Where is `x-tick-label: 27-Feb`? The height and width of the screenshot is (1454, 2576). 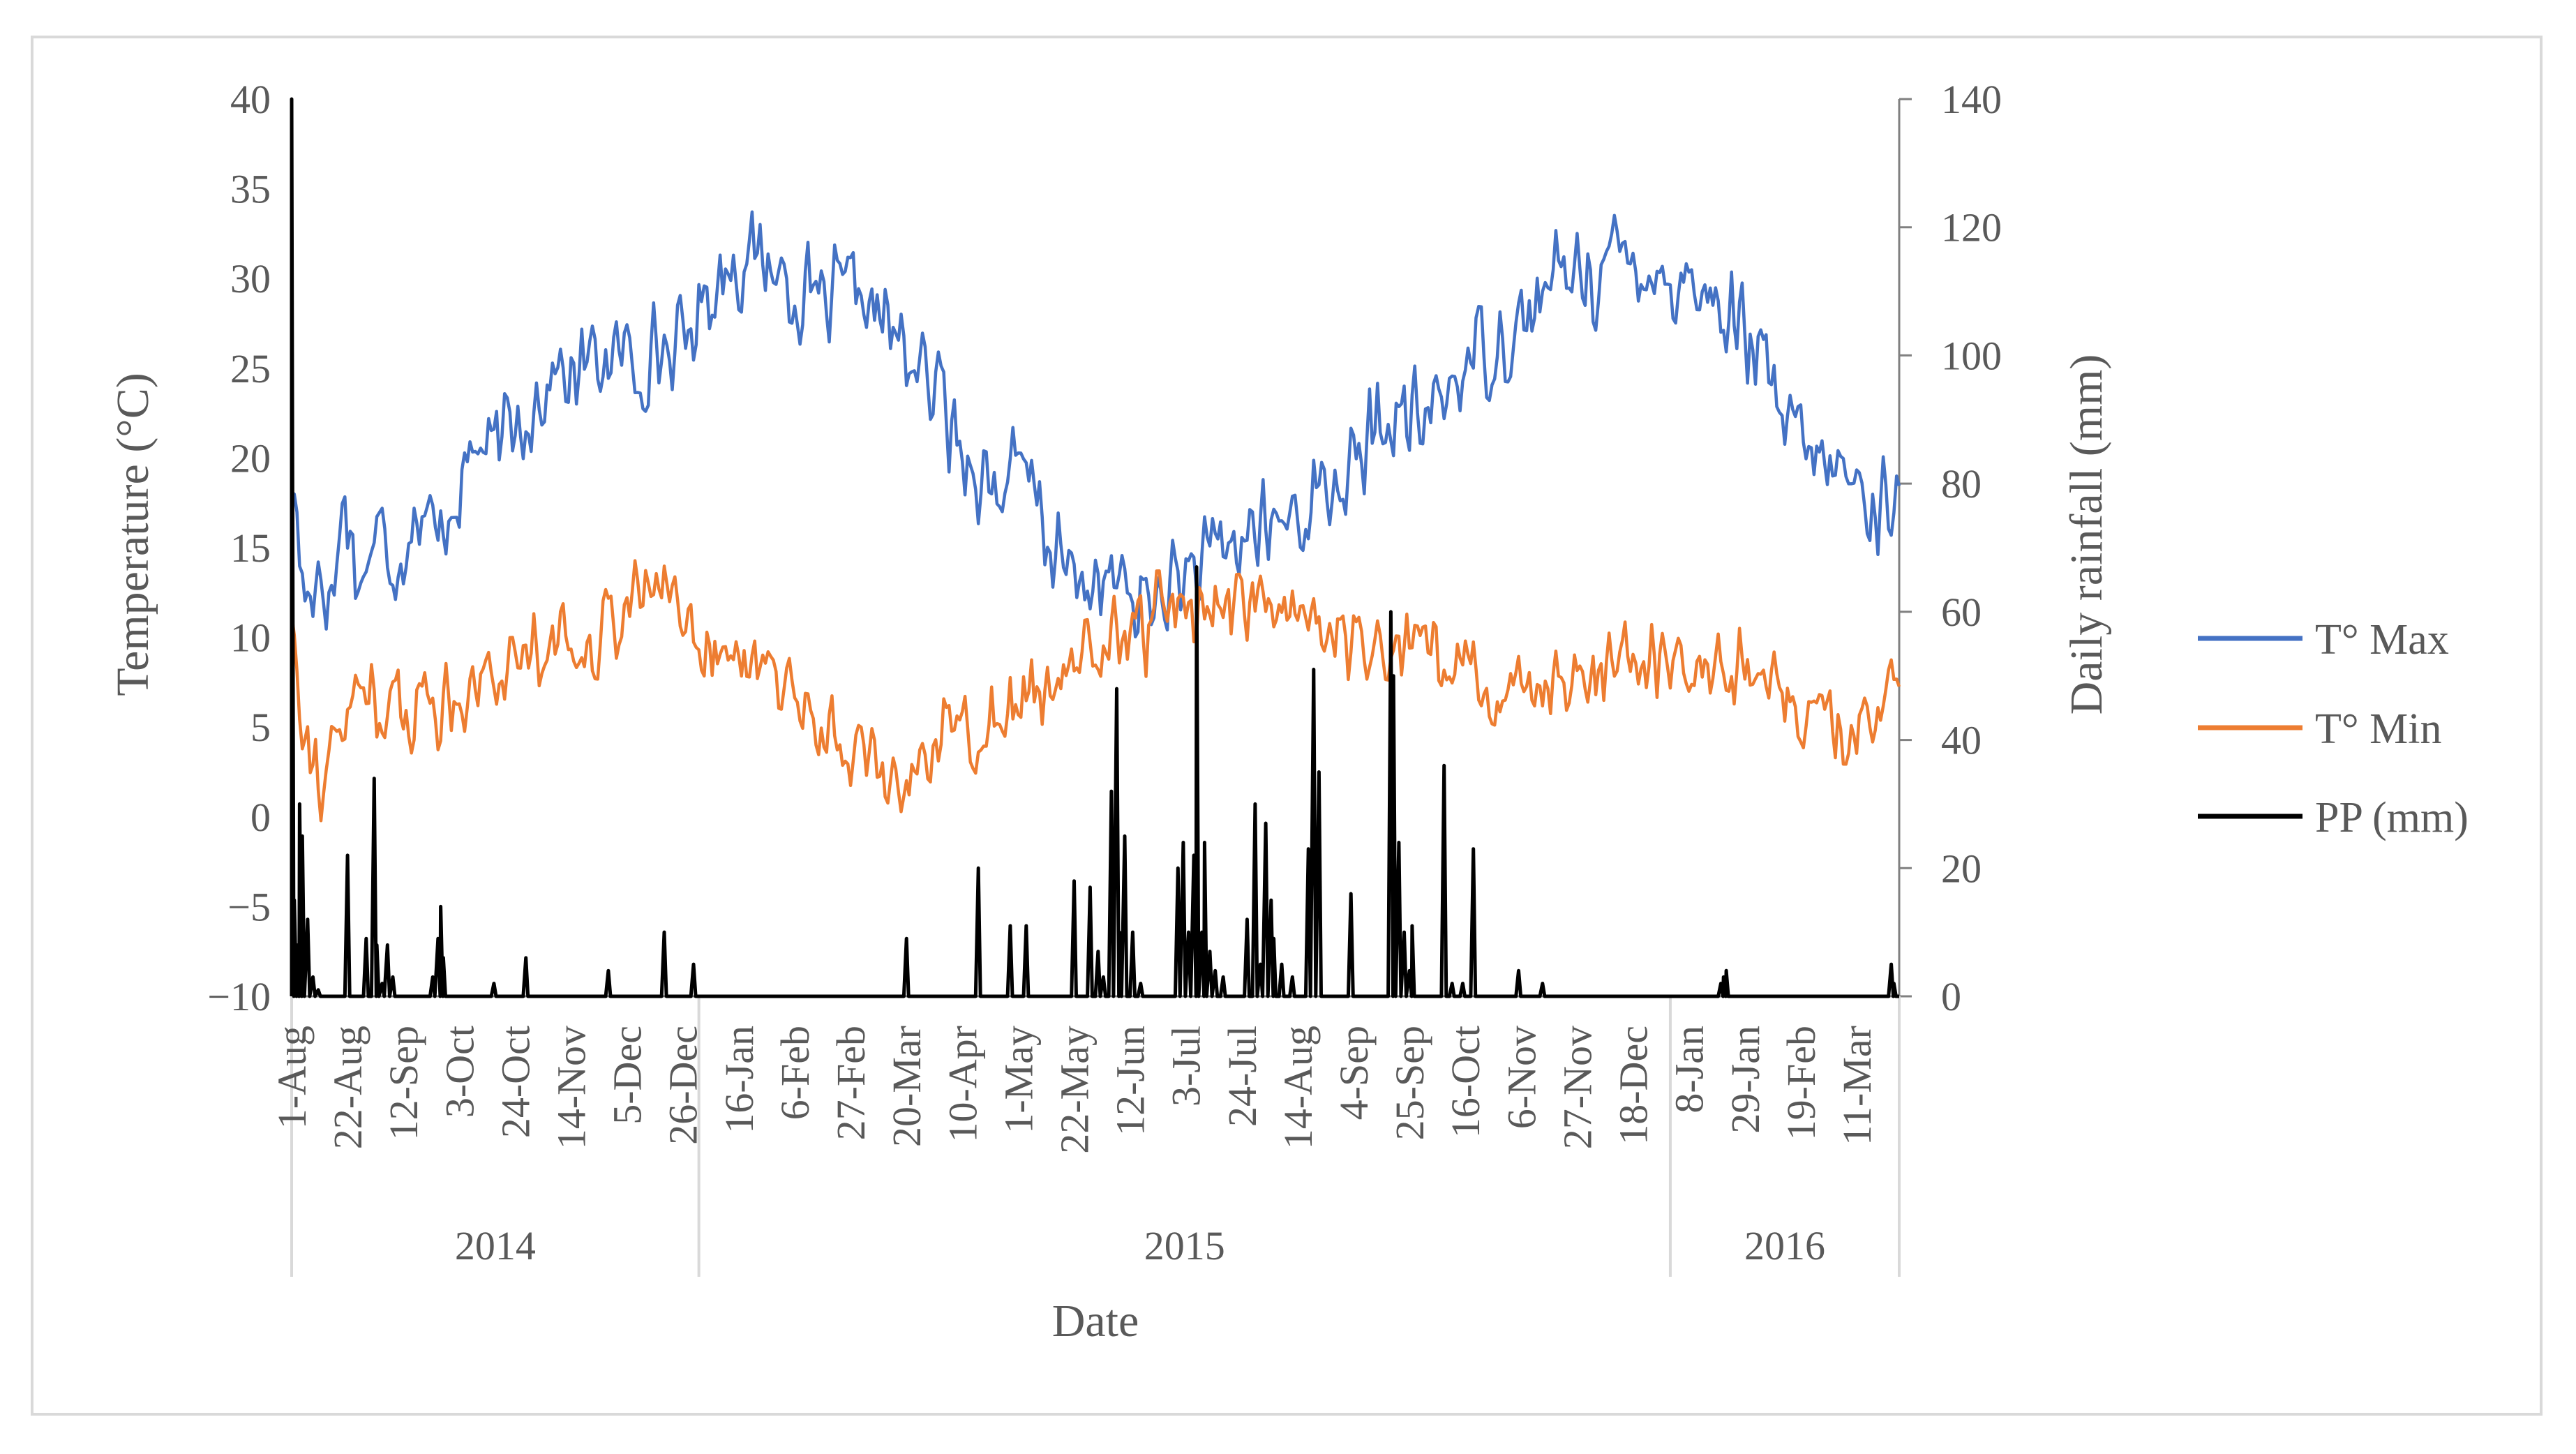
x-tick-label: 27-Feb is located at coordinates (851, 1083).